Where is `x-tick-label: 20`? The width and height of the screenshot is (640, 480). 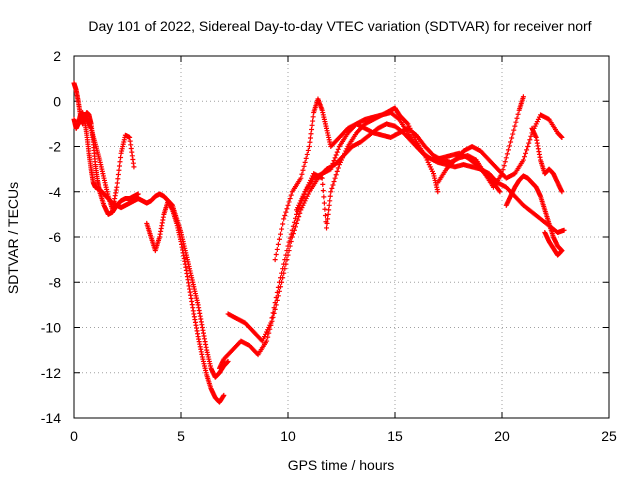
x-tick-label: 20 is located at coordinates (502, 436).